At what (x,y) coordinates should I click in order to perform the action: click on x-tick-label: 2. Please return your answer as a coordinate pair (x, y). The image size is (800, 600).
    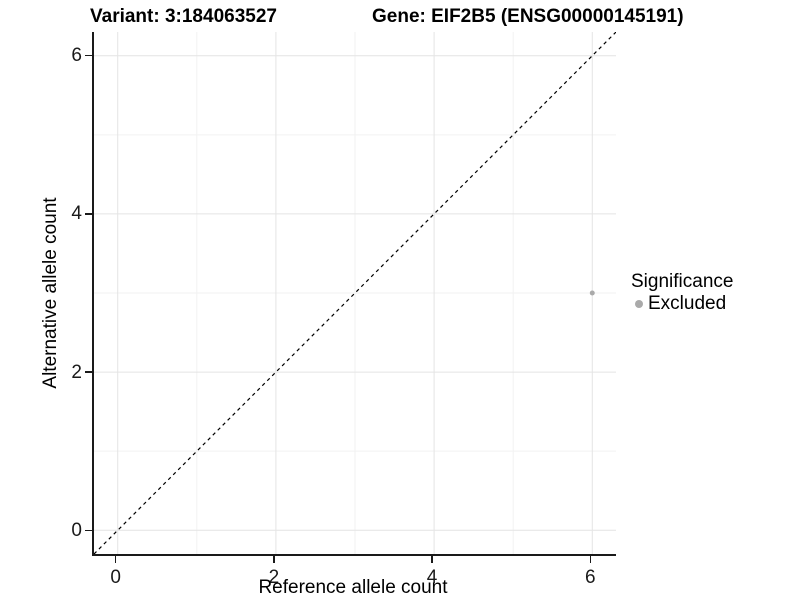
    Looking at the image, I should click on (274, 577).